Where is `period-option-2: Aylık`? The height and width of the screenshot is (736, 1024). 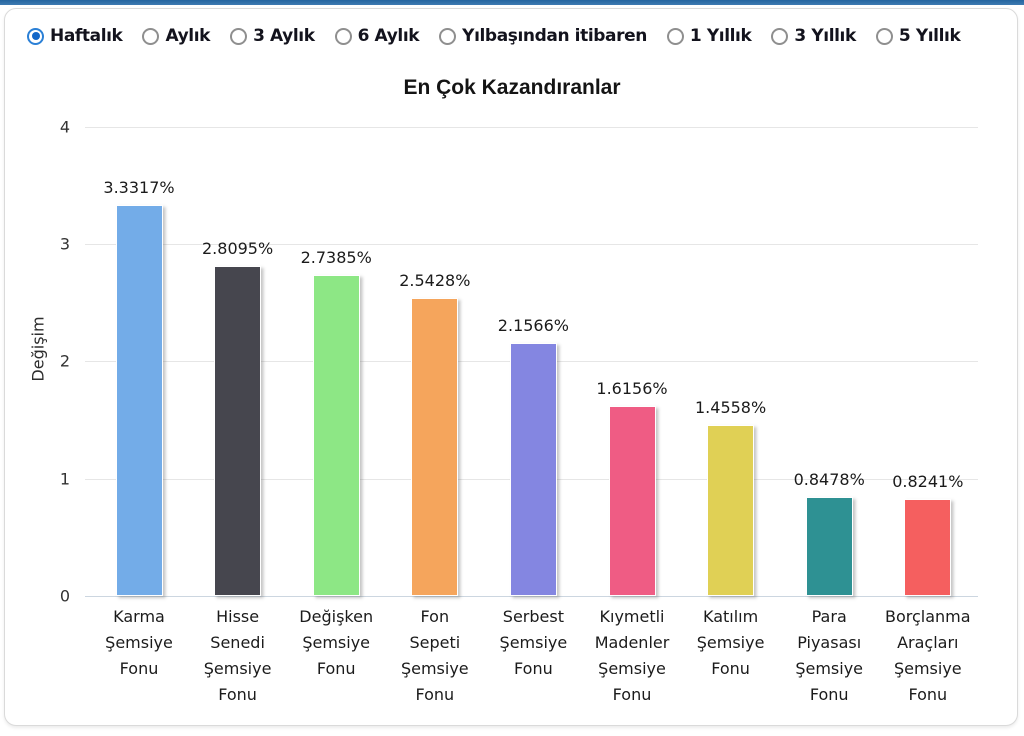
period-option-2: Aylık is located at coordinates (176, 36).